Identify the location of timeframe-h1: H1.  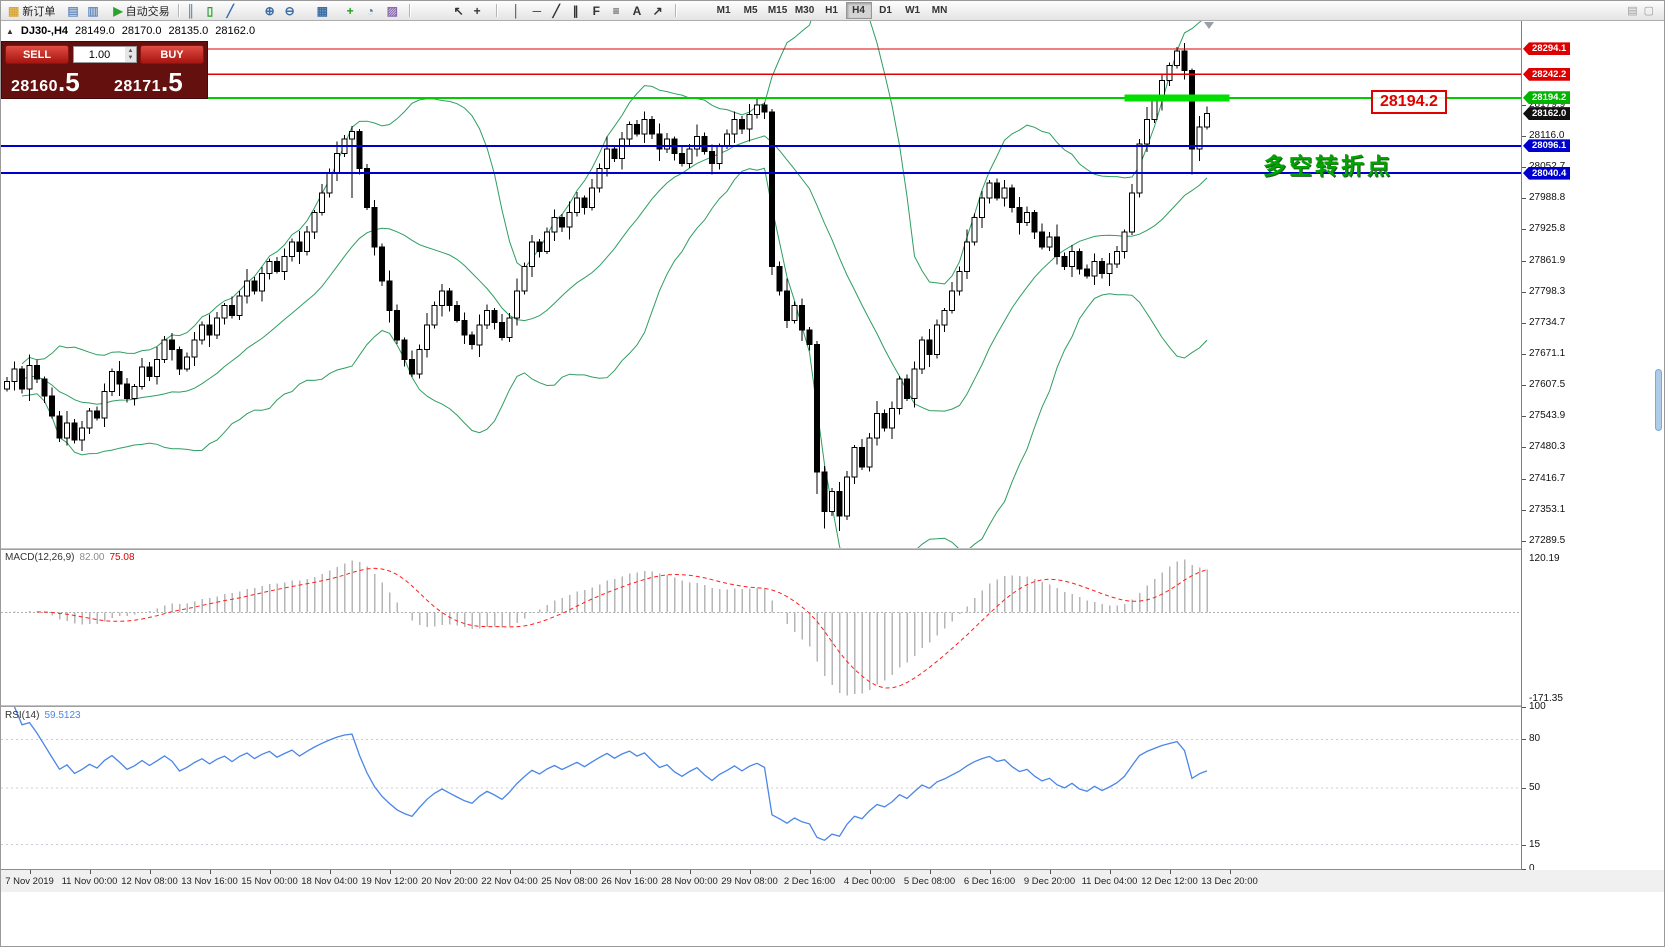
(832, 10).